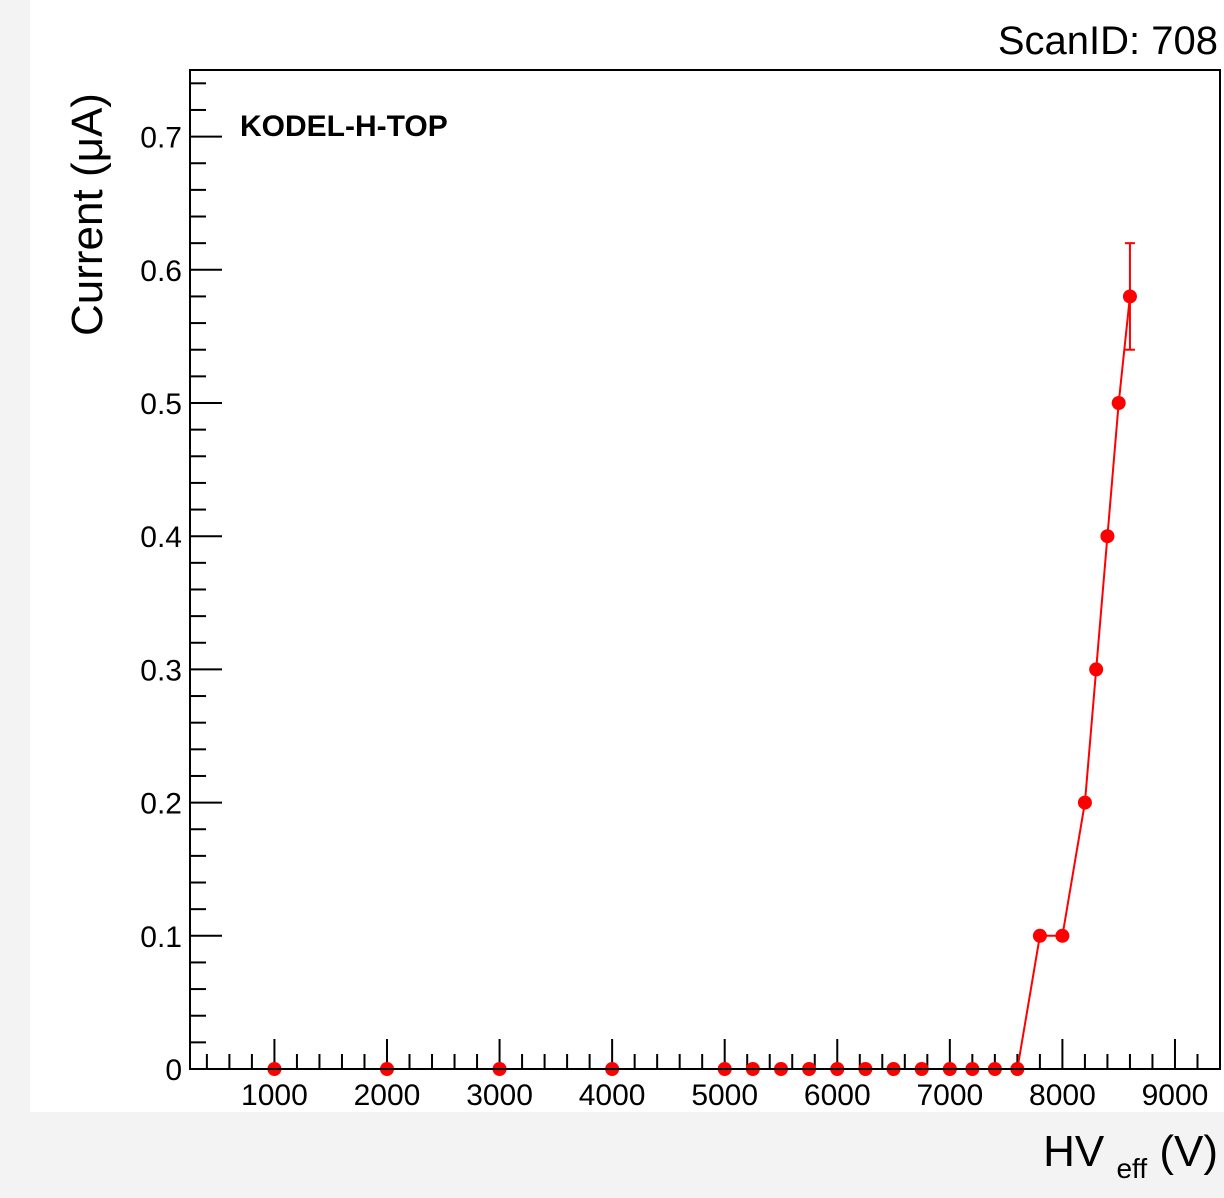 The image size is (1224, 1198). Describe the element at coordinates (161, 670) in the screenshot. I see `y-tick-label: 0.3` at that location.